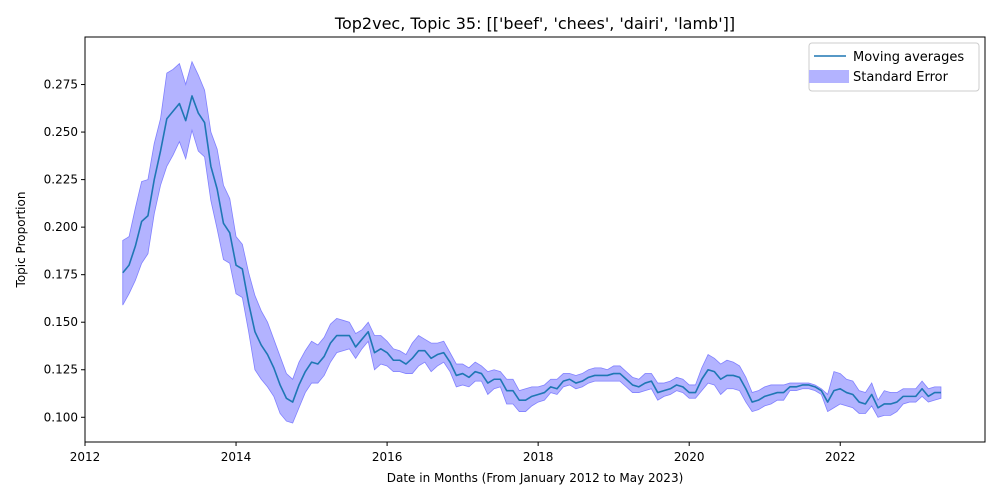  What do you see at coordinates (236, 457) in the screenshot?
I see `x-tick-label: 2014` at bounding box center [236, 457].